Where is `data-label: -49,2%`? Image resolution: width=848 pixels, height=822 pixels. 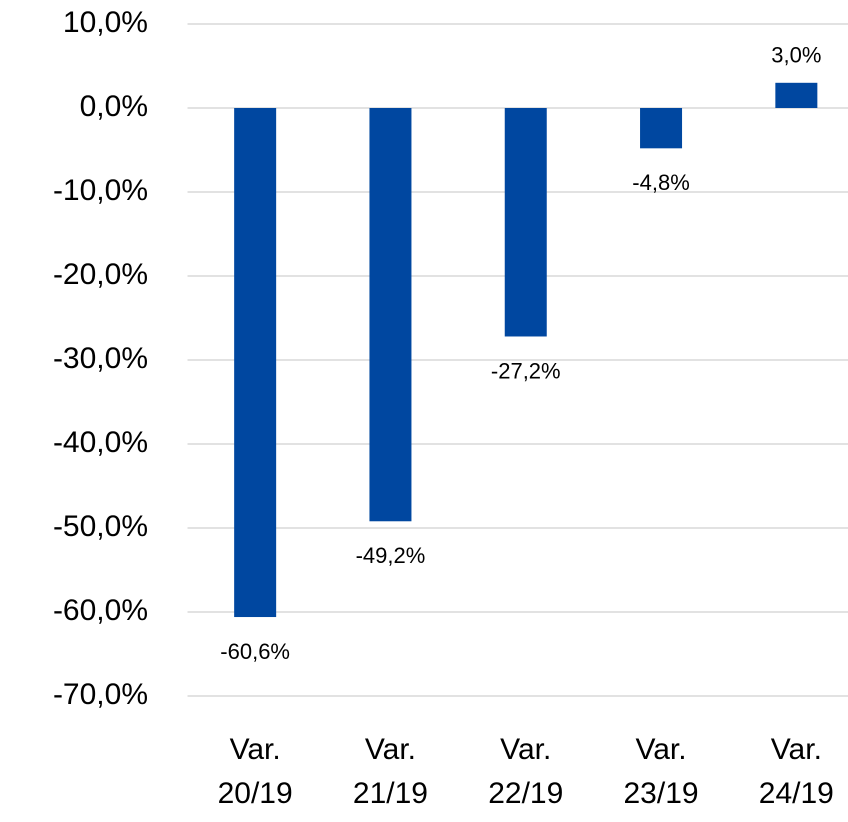
data-label: -49,2% is located at coordinates (391, 555).